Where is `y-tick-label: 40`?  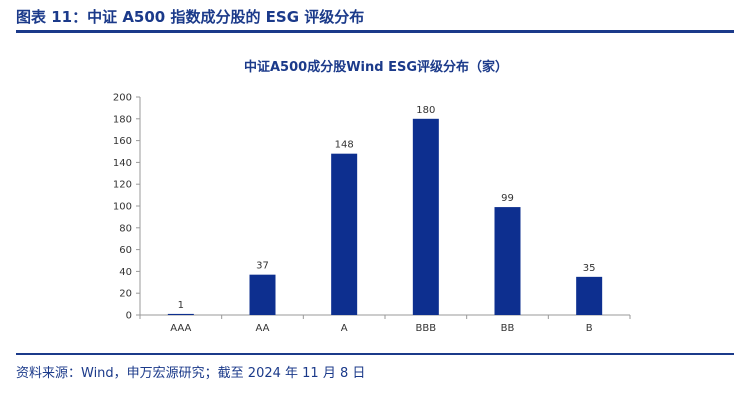 y-tick-label: 40 is located at coordinates (125, 272).